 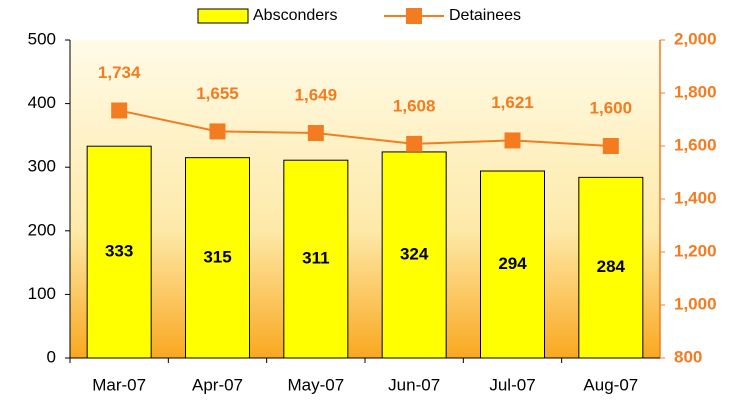 What do you see at coordinates (42, 38) in the screenshot?
I see `y-tick-label: 500` at bounding box center [42, 38].